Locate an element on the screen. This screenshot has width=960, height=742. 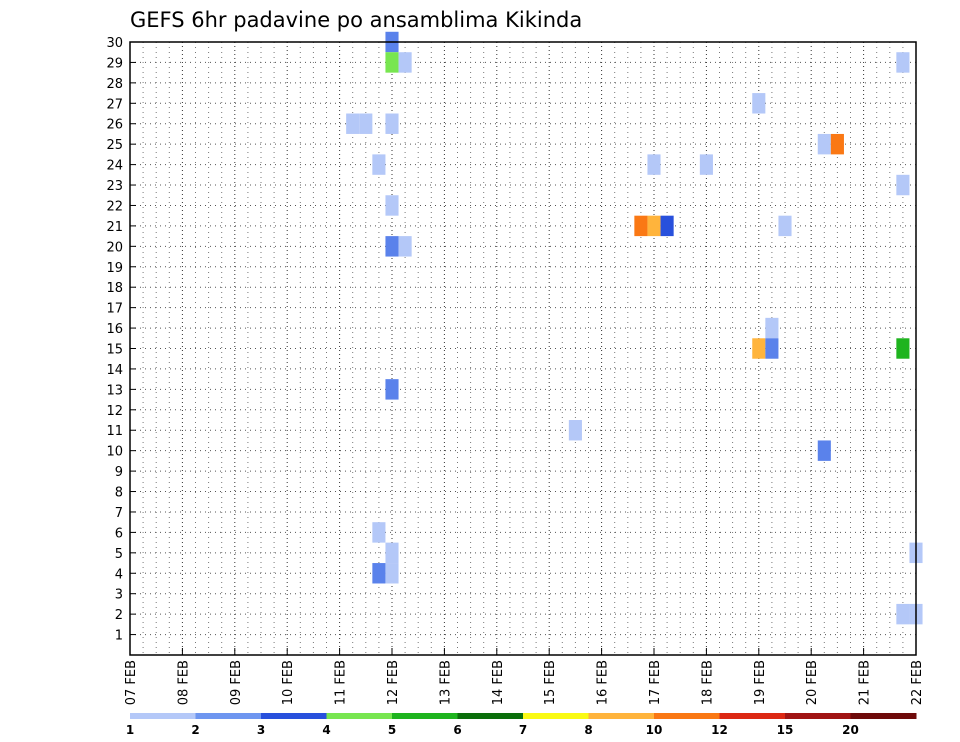
y-tick-label: 1 is located at coordinates (119, 636).